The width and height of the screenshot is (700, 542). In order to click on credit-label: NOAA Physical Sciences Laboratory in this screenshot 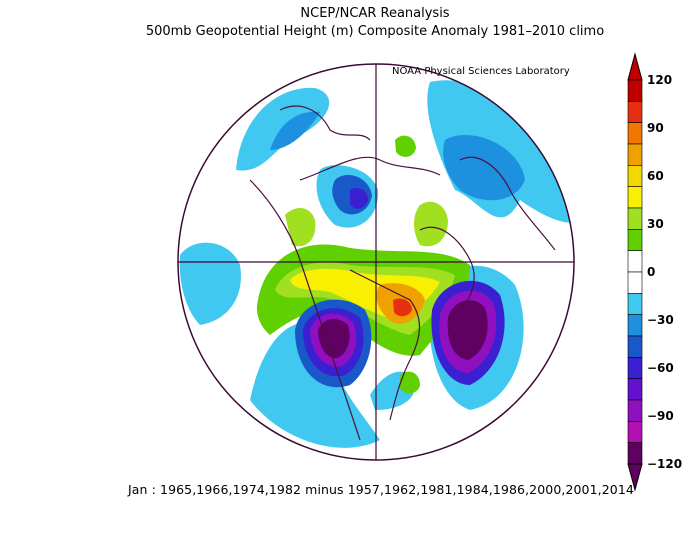, I will do `click(481, 71)`.